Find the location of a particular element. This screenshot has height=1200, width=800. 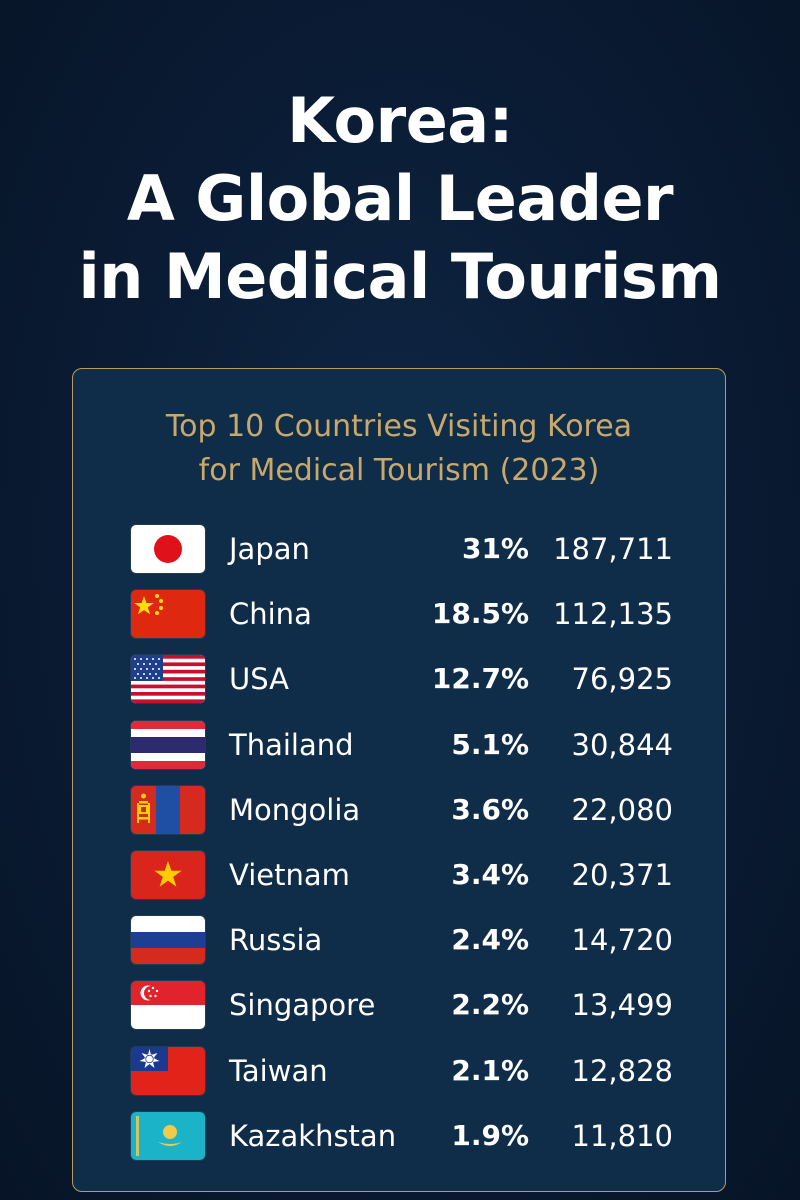

country-name: Kazakhstan is located at coordinates (313, 1135).